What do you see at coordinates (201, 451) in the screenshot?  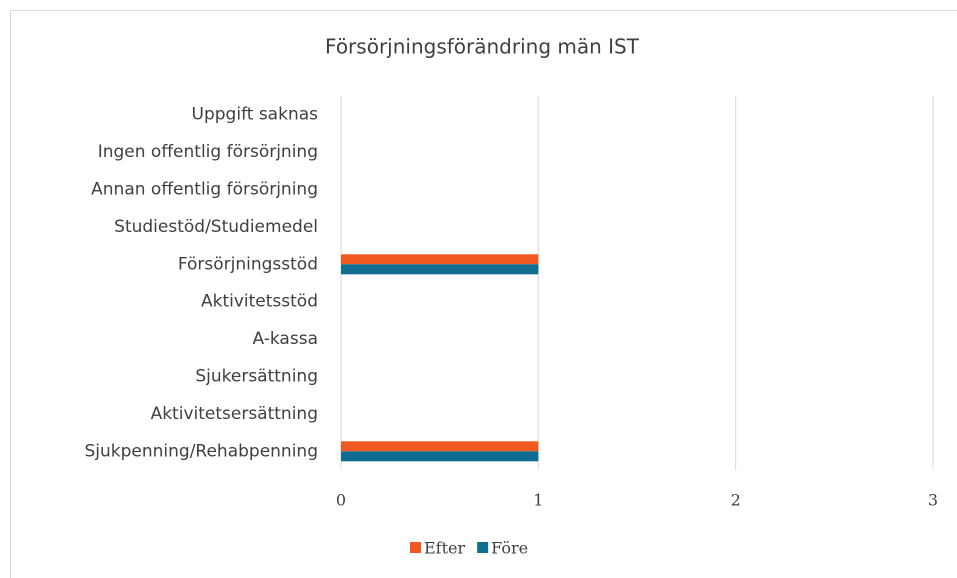 I see `y-tick-label: Sjukpenning/Rehabpenning` at bounding box center [201, 451].